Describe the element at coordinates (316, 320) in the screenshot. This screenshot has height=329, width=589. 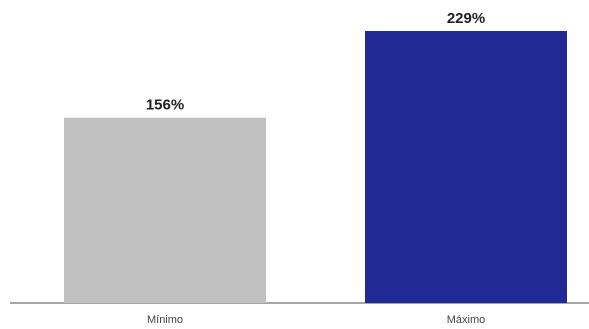
I see `x-tick-labels-group: Mínimo Máximo` at that location.